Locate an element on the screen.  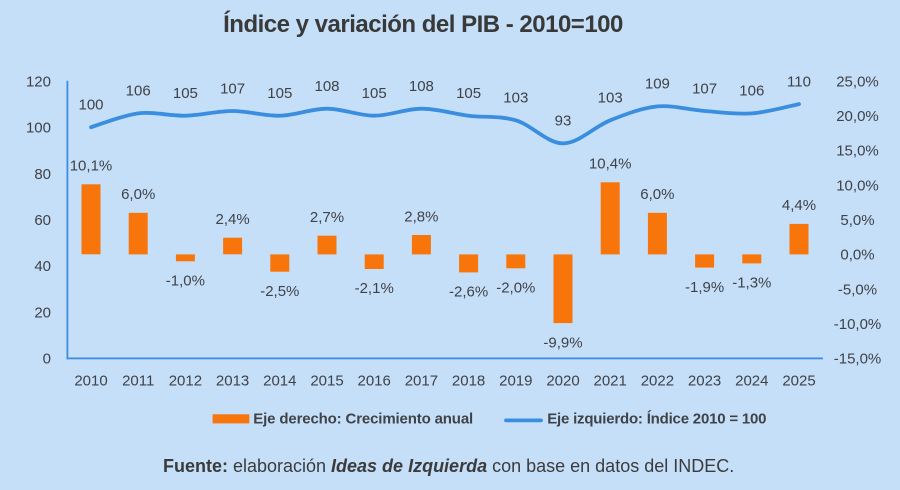
svg-text: -2,6% is located at coordinates (468, 292).